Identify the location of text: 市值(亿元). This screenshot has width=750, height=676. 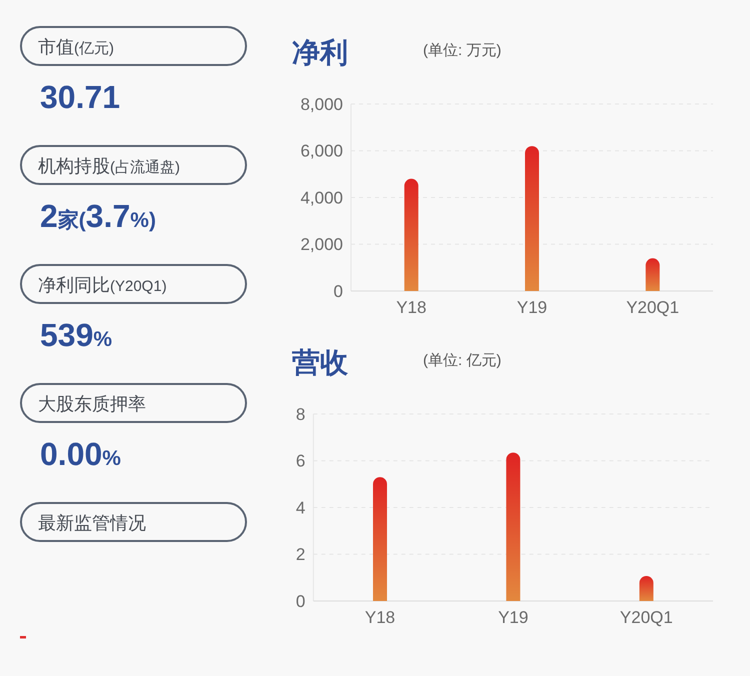
(76, 47).